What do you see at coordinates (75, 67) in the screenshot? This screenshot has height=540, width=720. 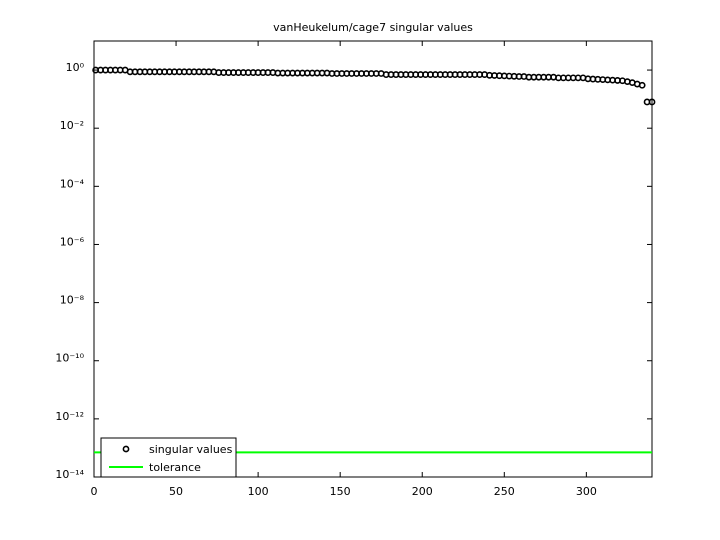 I see `y-tick-label: 10⁰` at bounding box center [75, 67].